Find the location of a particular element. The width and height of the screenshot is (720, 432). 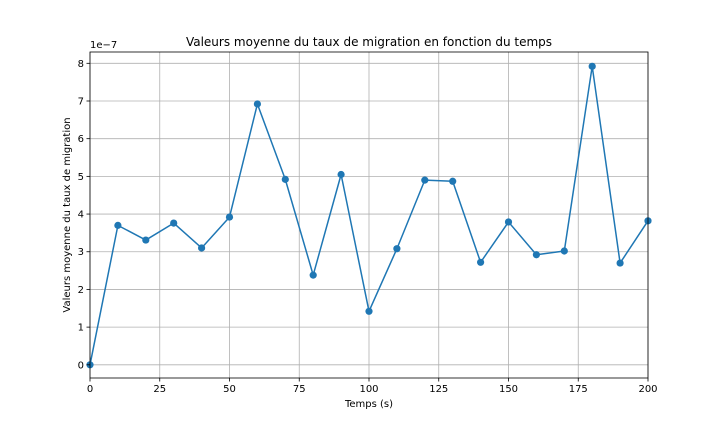

x-tick-label: 175 is located at coordinates (578, 389).